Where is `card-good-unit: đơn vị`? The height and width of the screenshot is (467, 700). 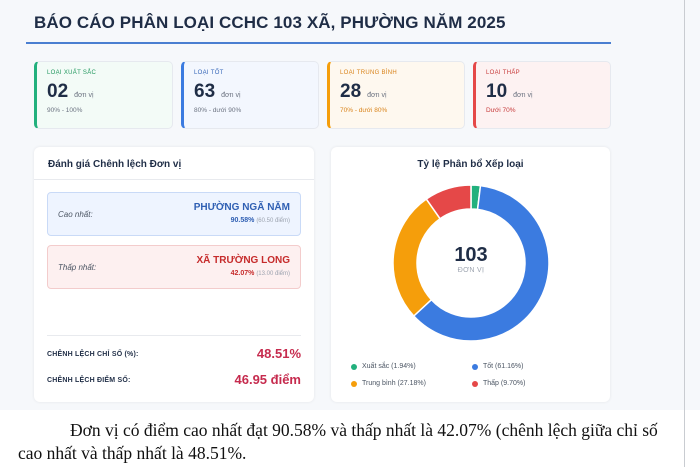 card-good-unit: đơn vị is located at coordinates (231, 95).